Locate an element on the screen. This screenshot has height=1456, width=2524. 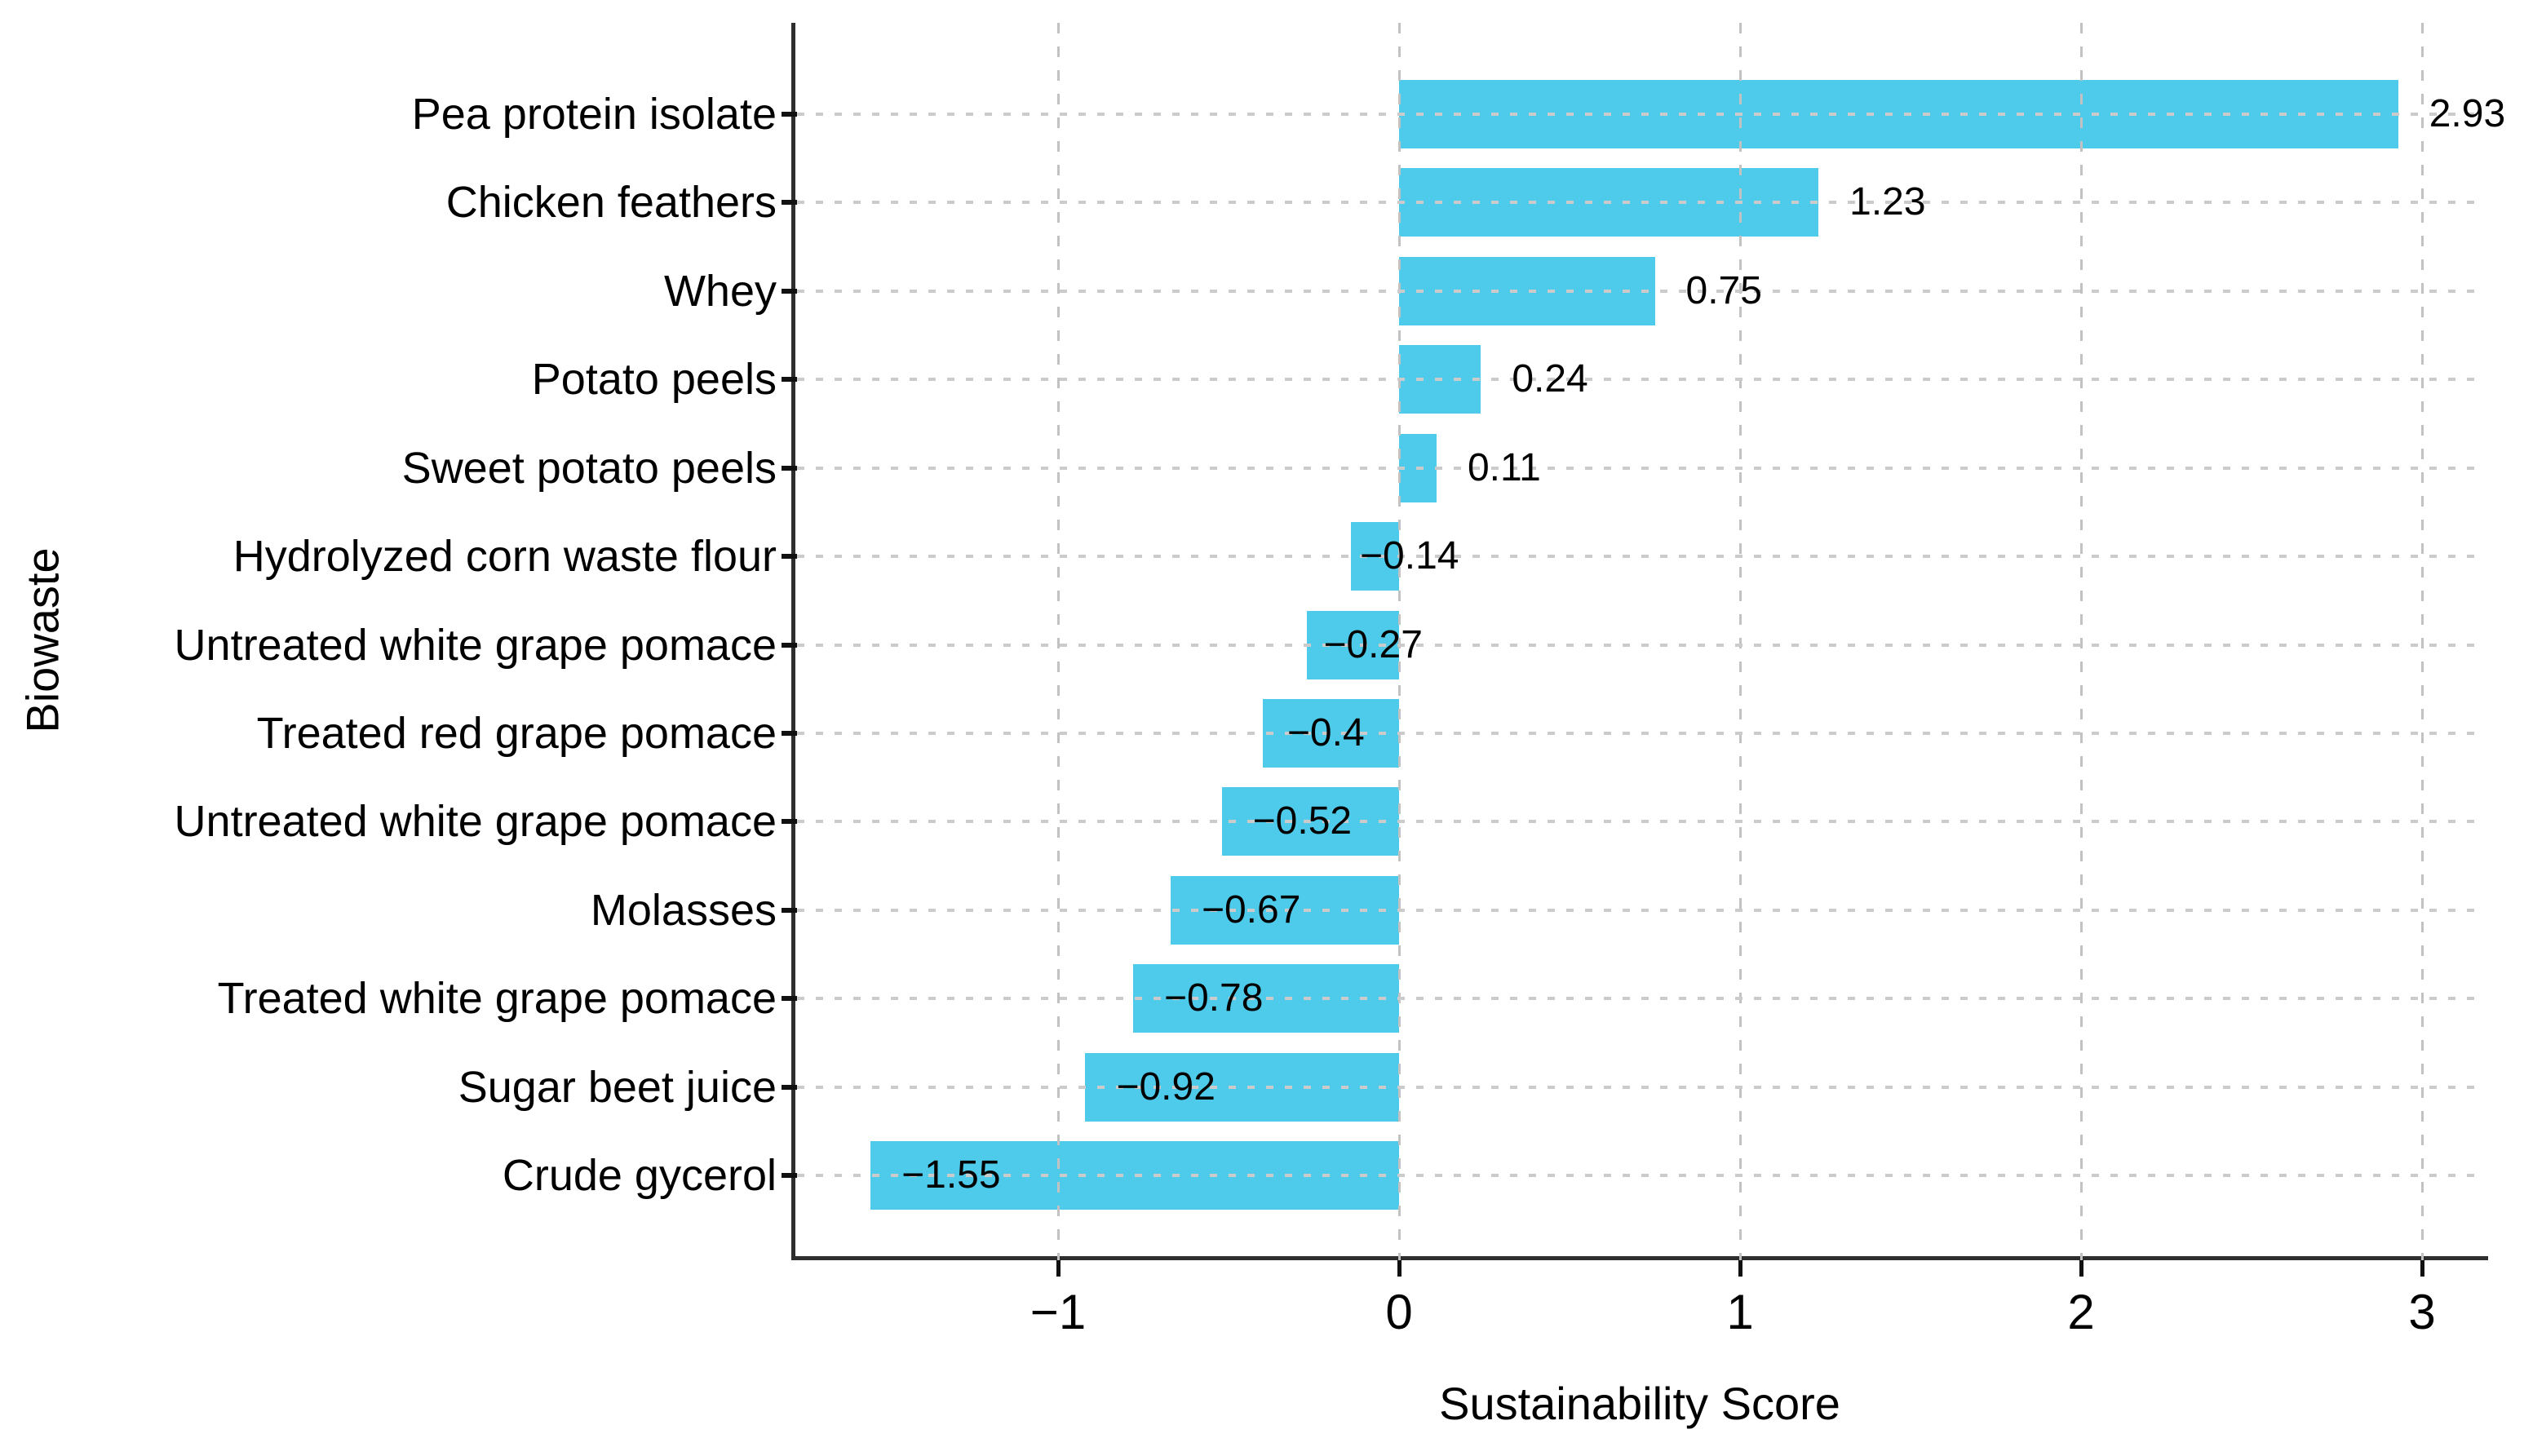
category-label: Whey is located at coordinates (720, 291).